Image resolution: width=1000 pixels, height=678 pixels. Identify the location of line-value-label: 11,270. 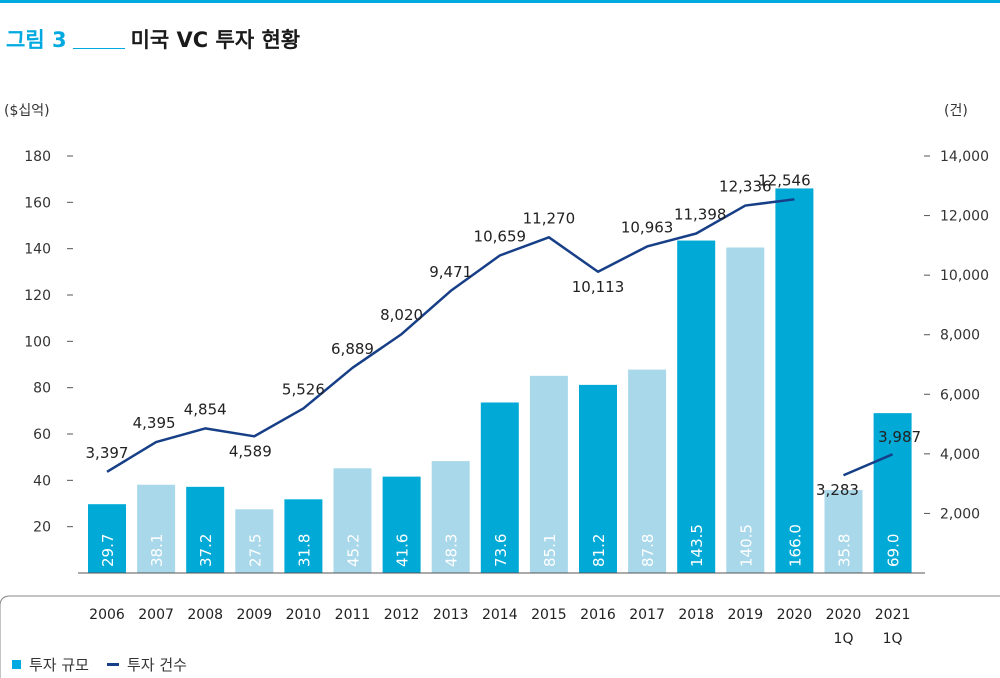
(549, 218).